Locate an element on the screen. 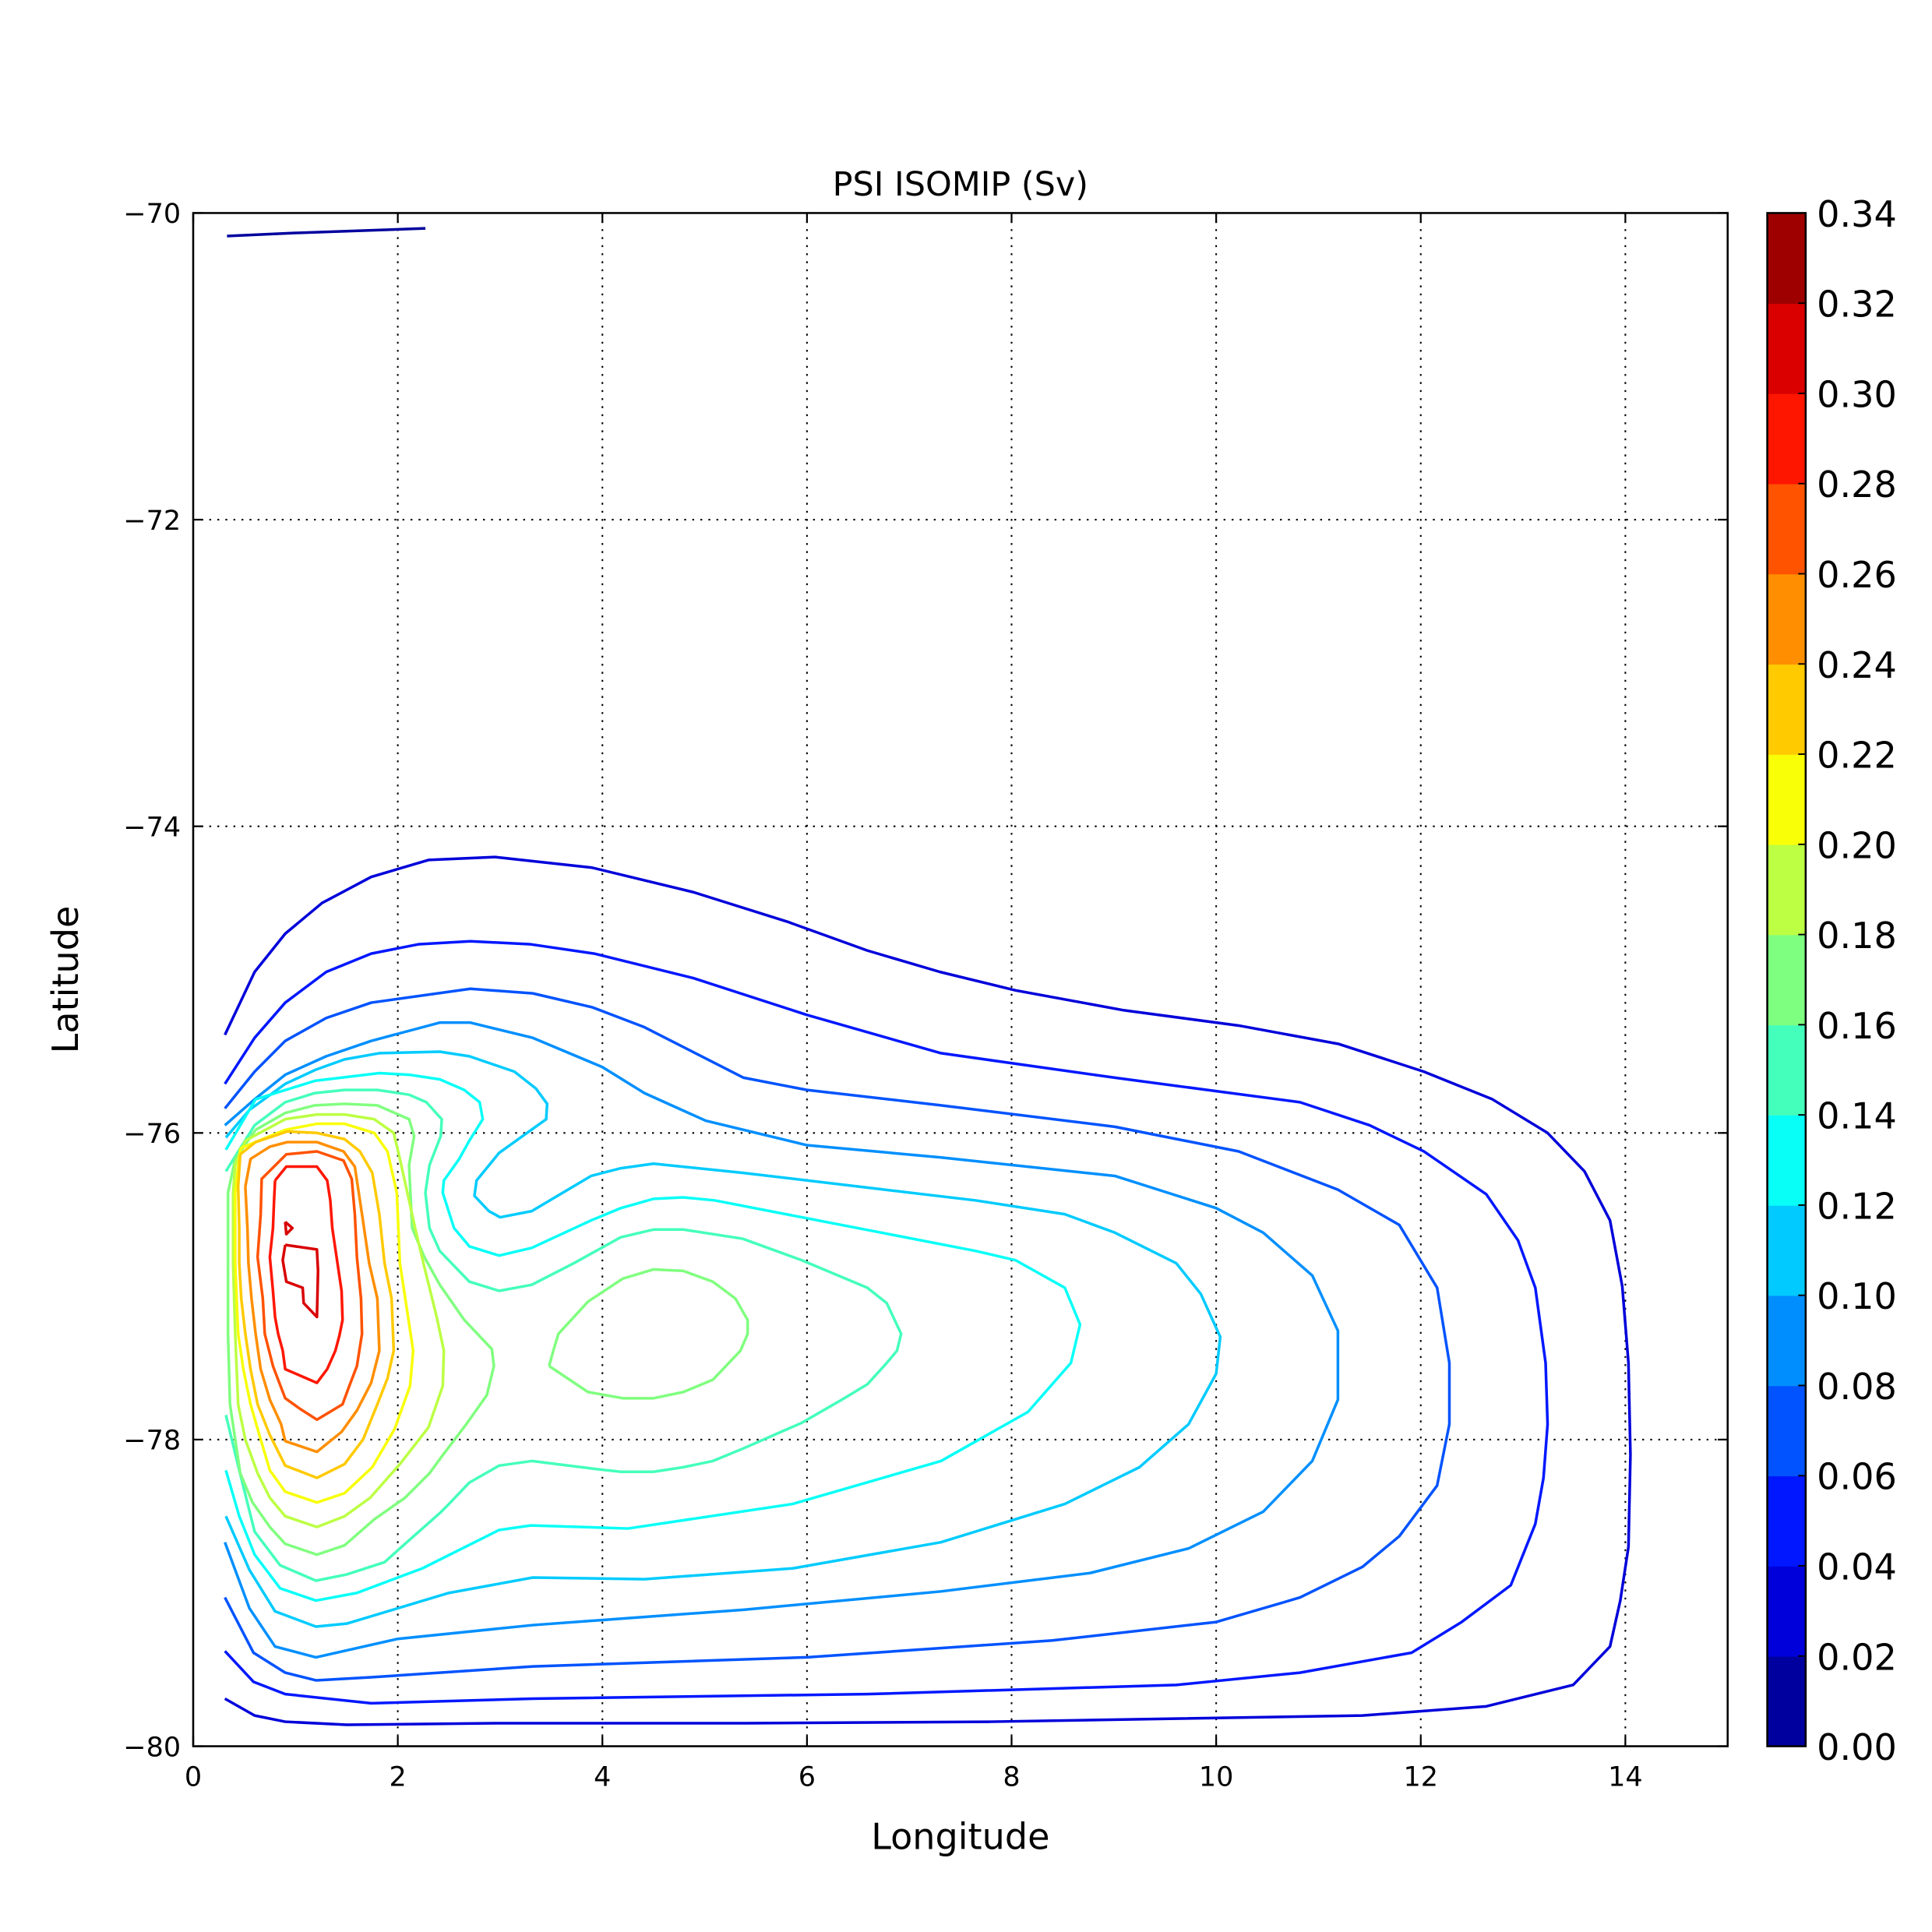  colorbar-tick-label: 0.24 is located at coordinates (1857, 665).